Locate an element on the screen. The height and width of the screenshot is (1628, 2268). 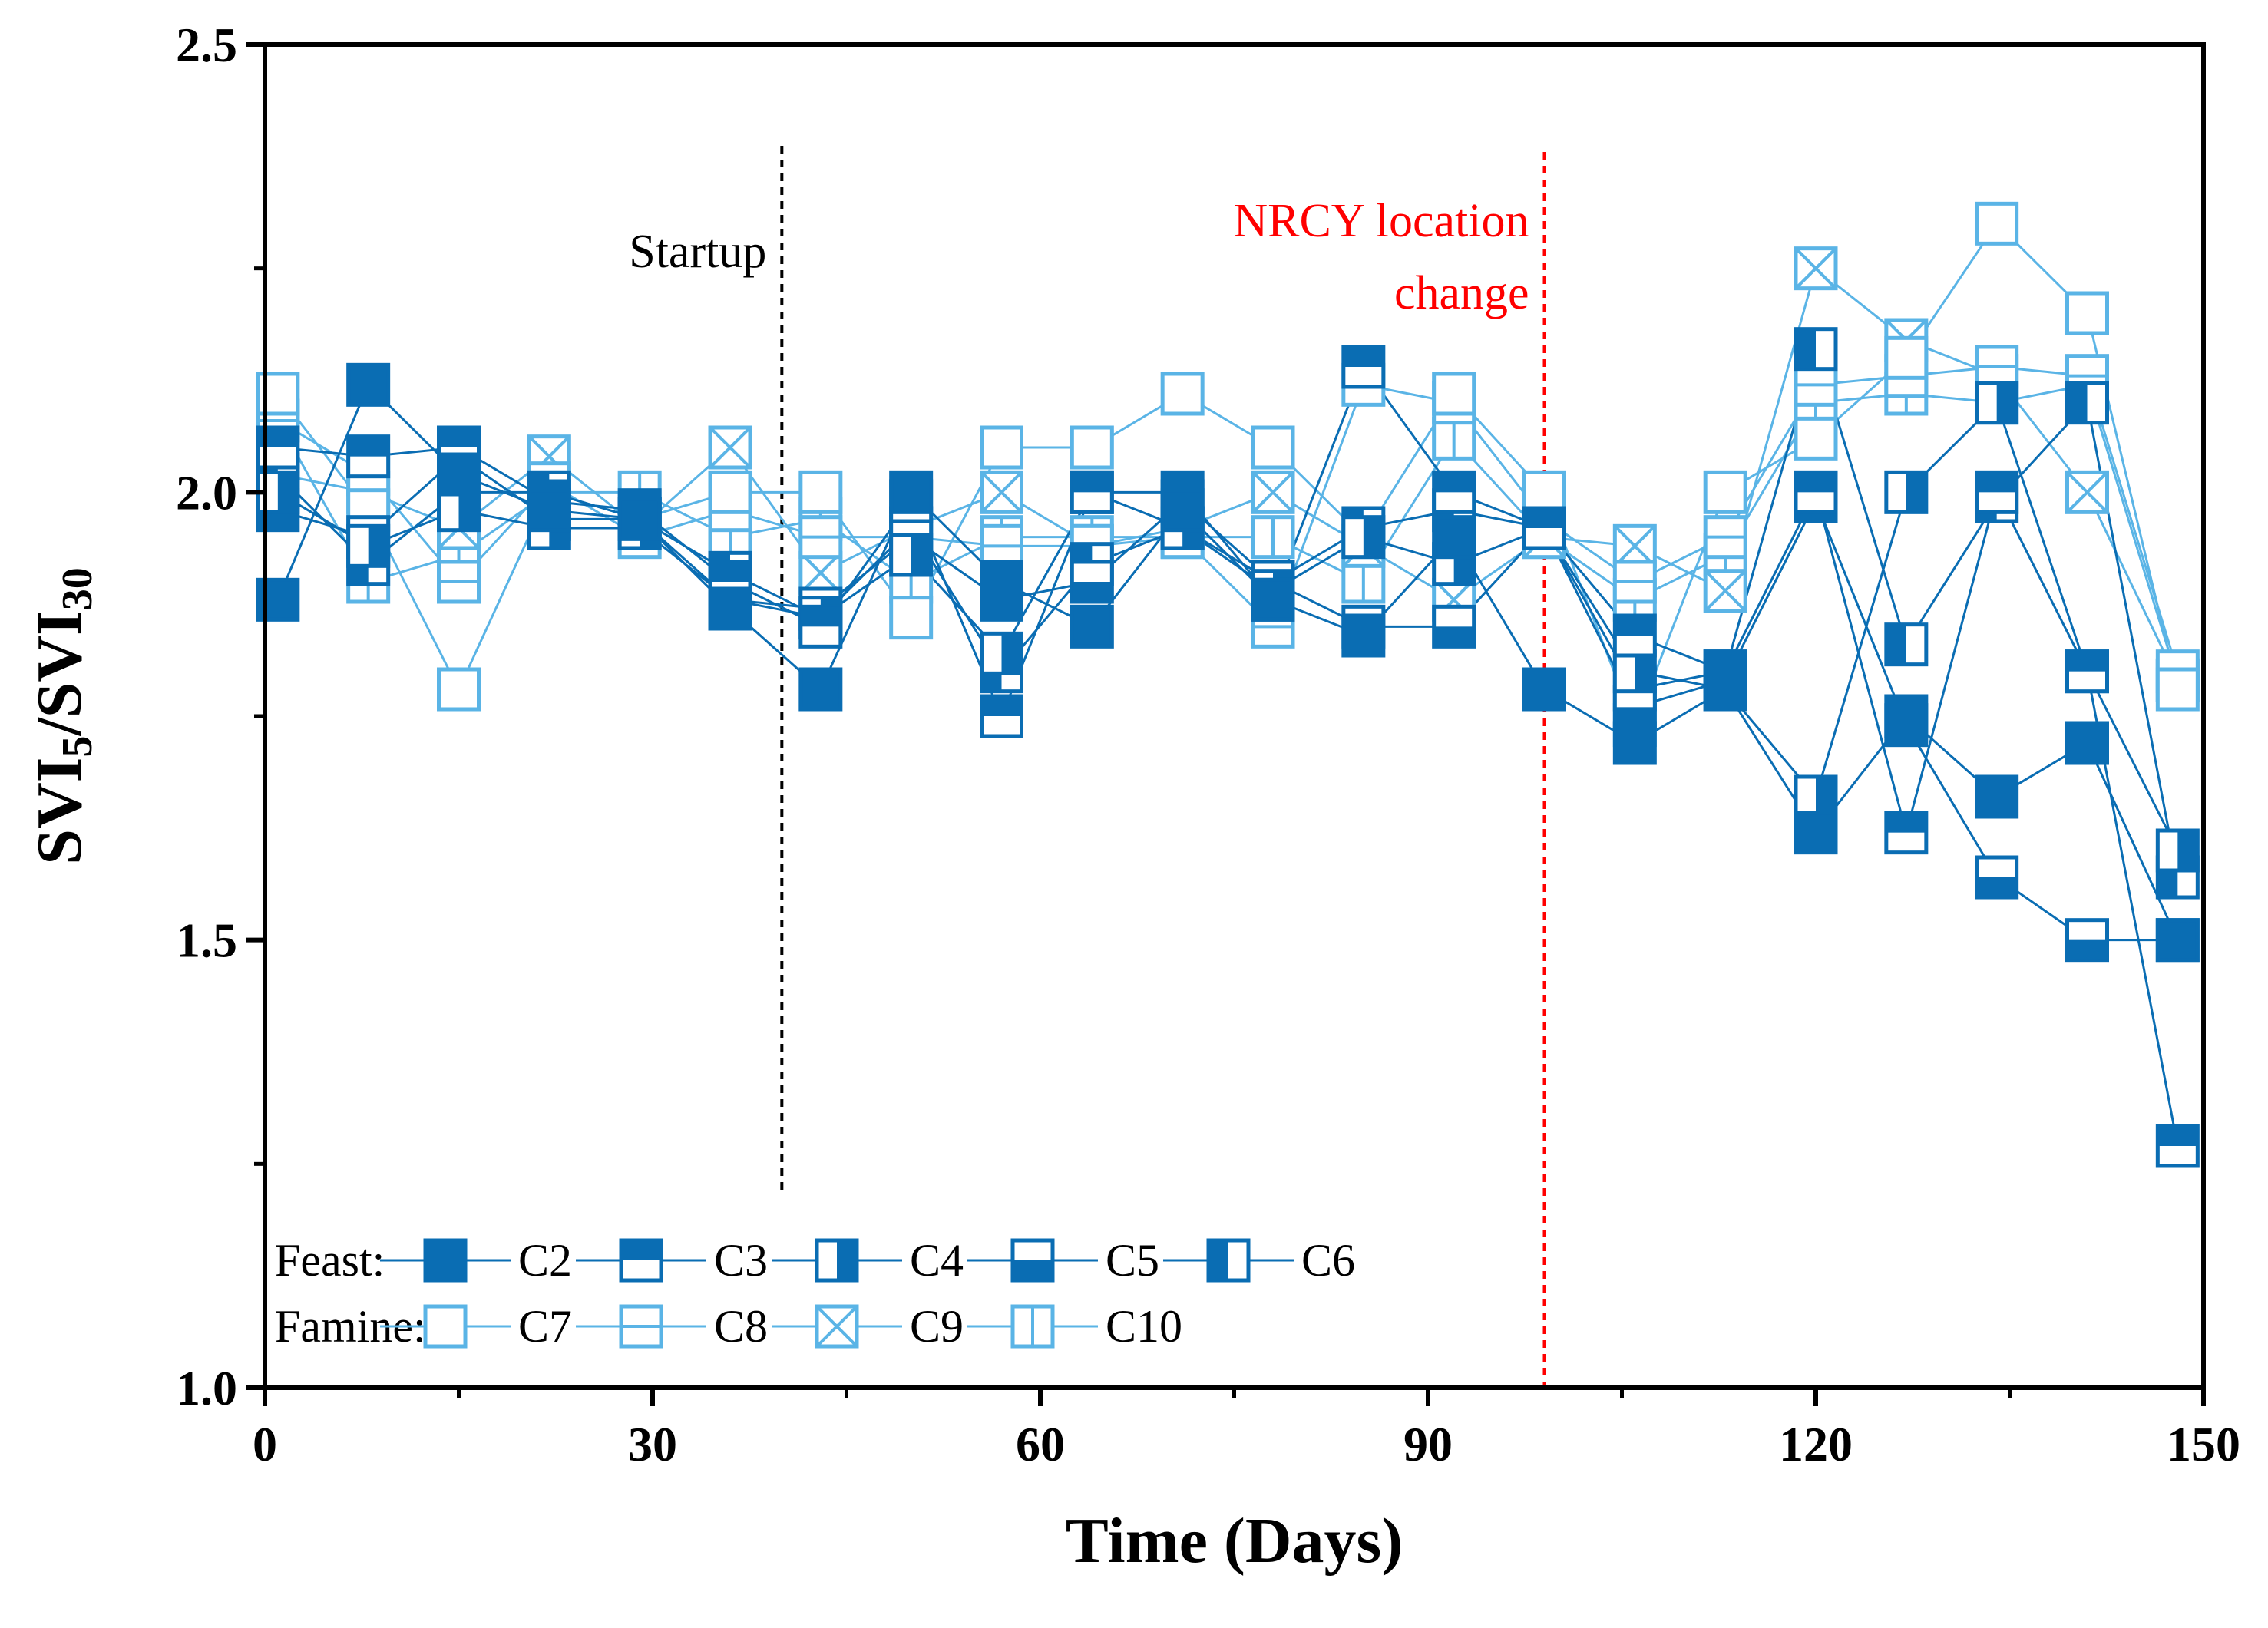
x-tick-label: 90 is located at coordinates (1428, 1444).